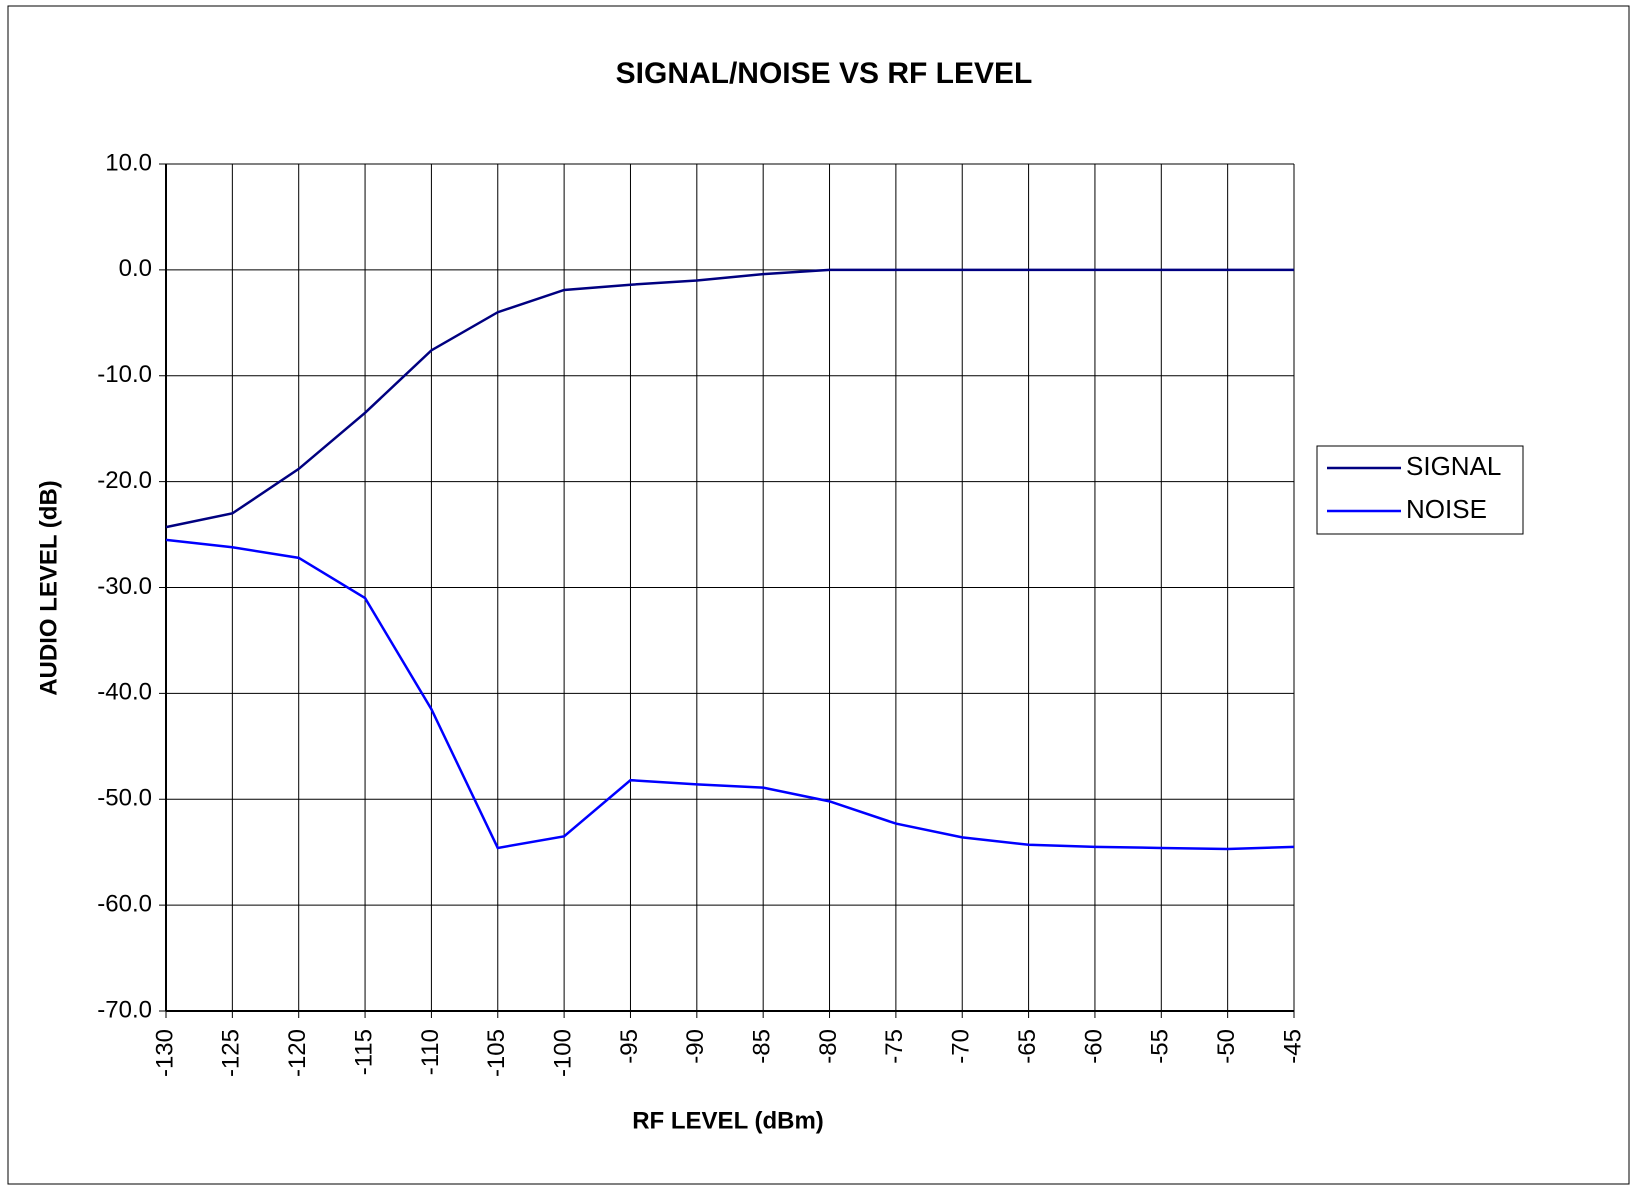  Describe the element at coordinates (1292, 1046) in the screenshot. I see `x-tick-label: -45` at that location.